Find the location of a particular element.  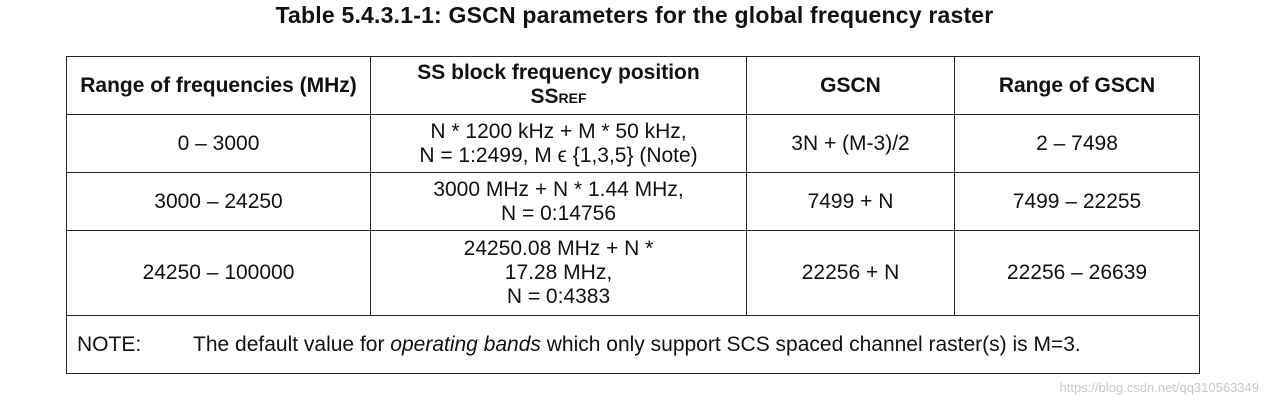

note-text-italic: operating bands is located at coordinates (465, 344).